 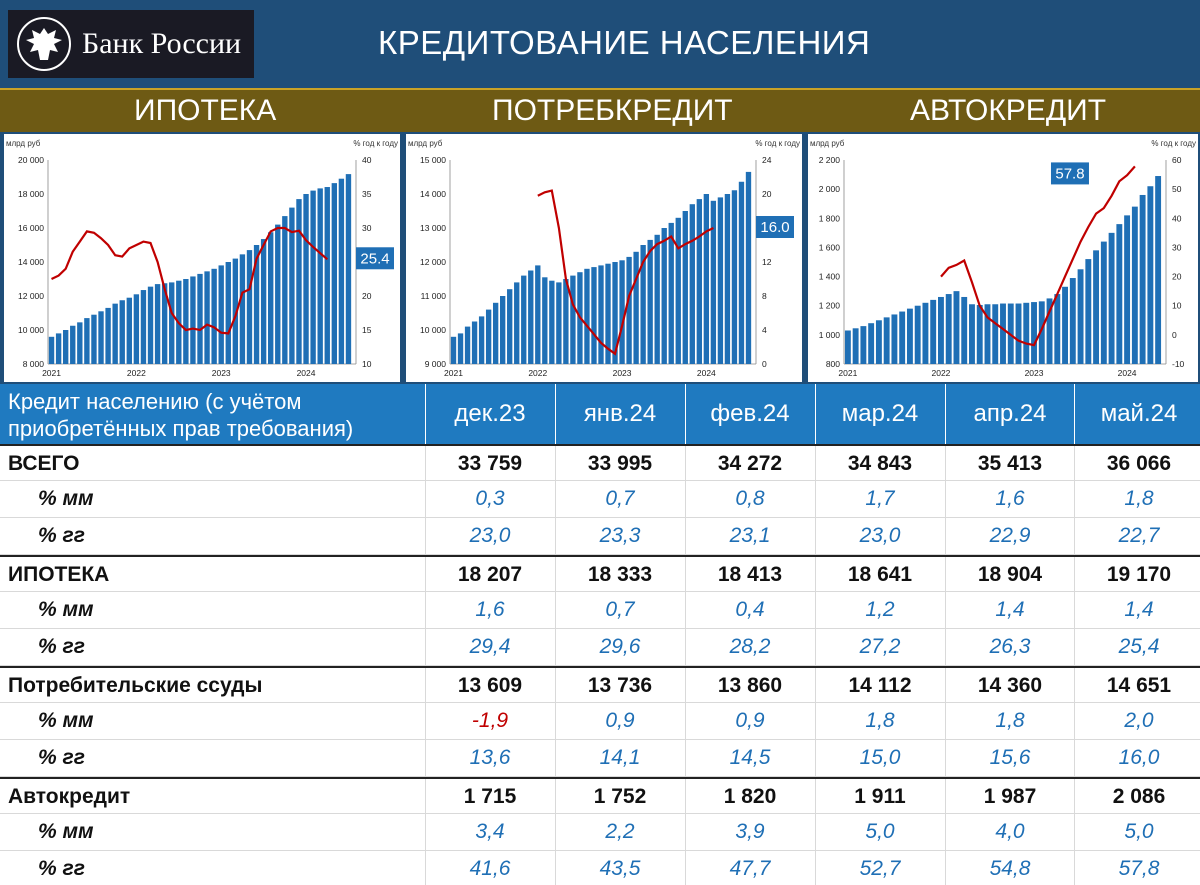 What do you see at coordinates (880, 609) in the screenshot?
I see `table-cell: 1,2` at bounding box center [880, 609].